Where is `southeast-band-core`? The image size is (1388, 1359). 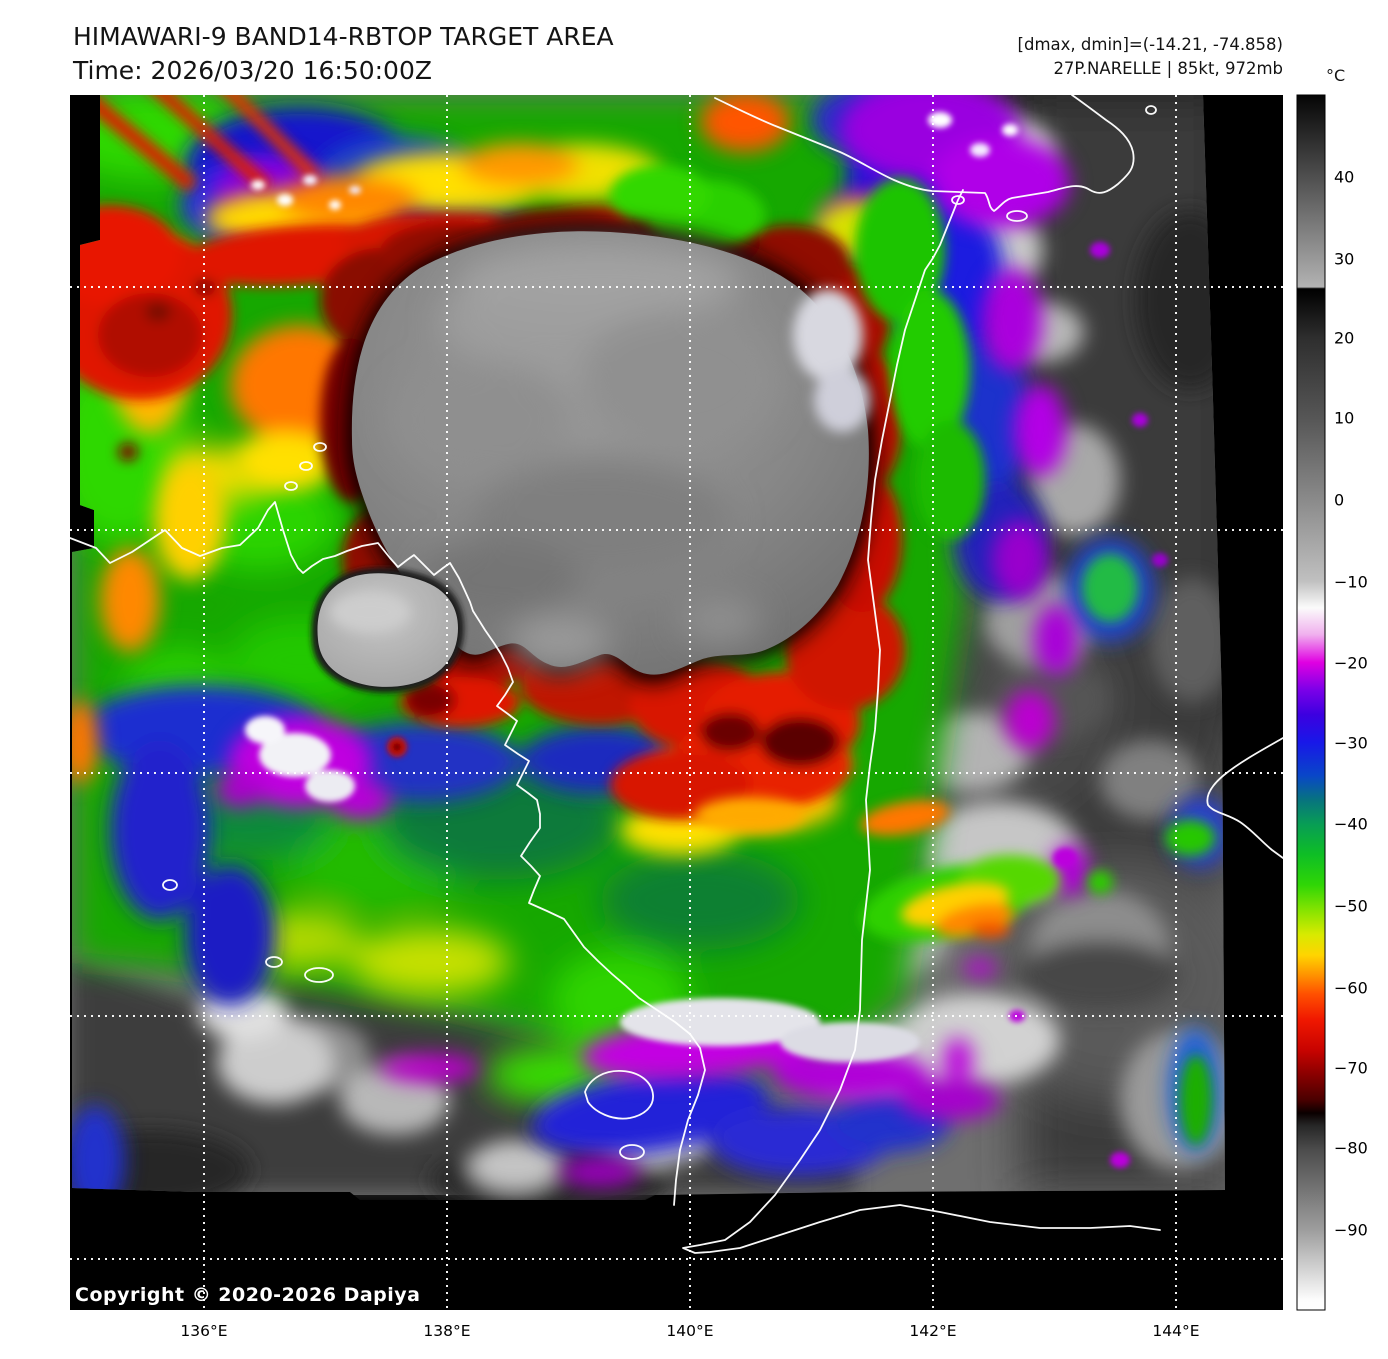
southeast-band-core is located at coordinates (855, 867).